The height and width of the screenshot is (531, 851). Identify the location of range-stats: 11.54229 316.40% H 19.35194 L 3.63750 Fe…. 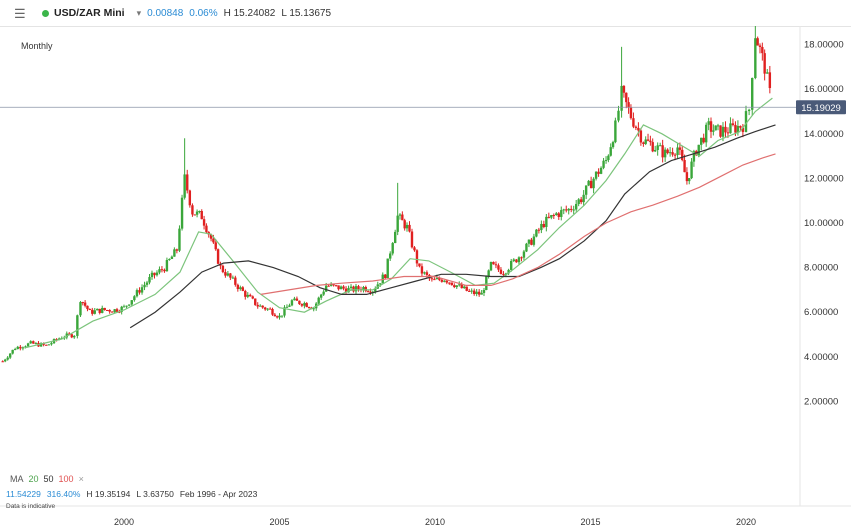
(131, 494).